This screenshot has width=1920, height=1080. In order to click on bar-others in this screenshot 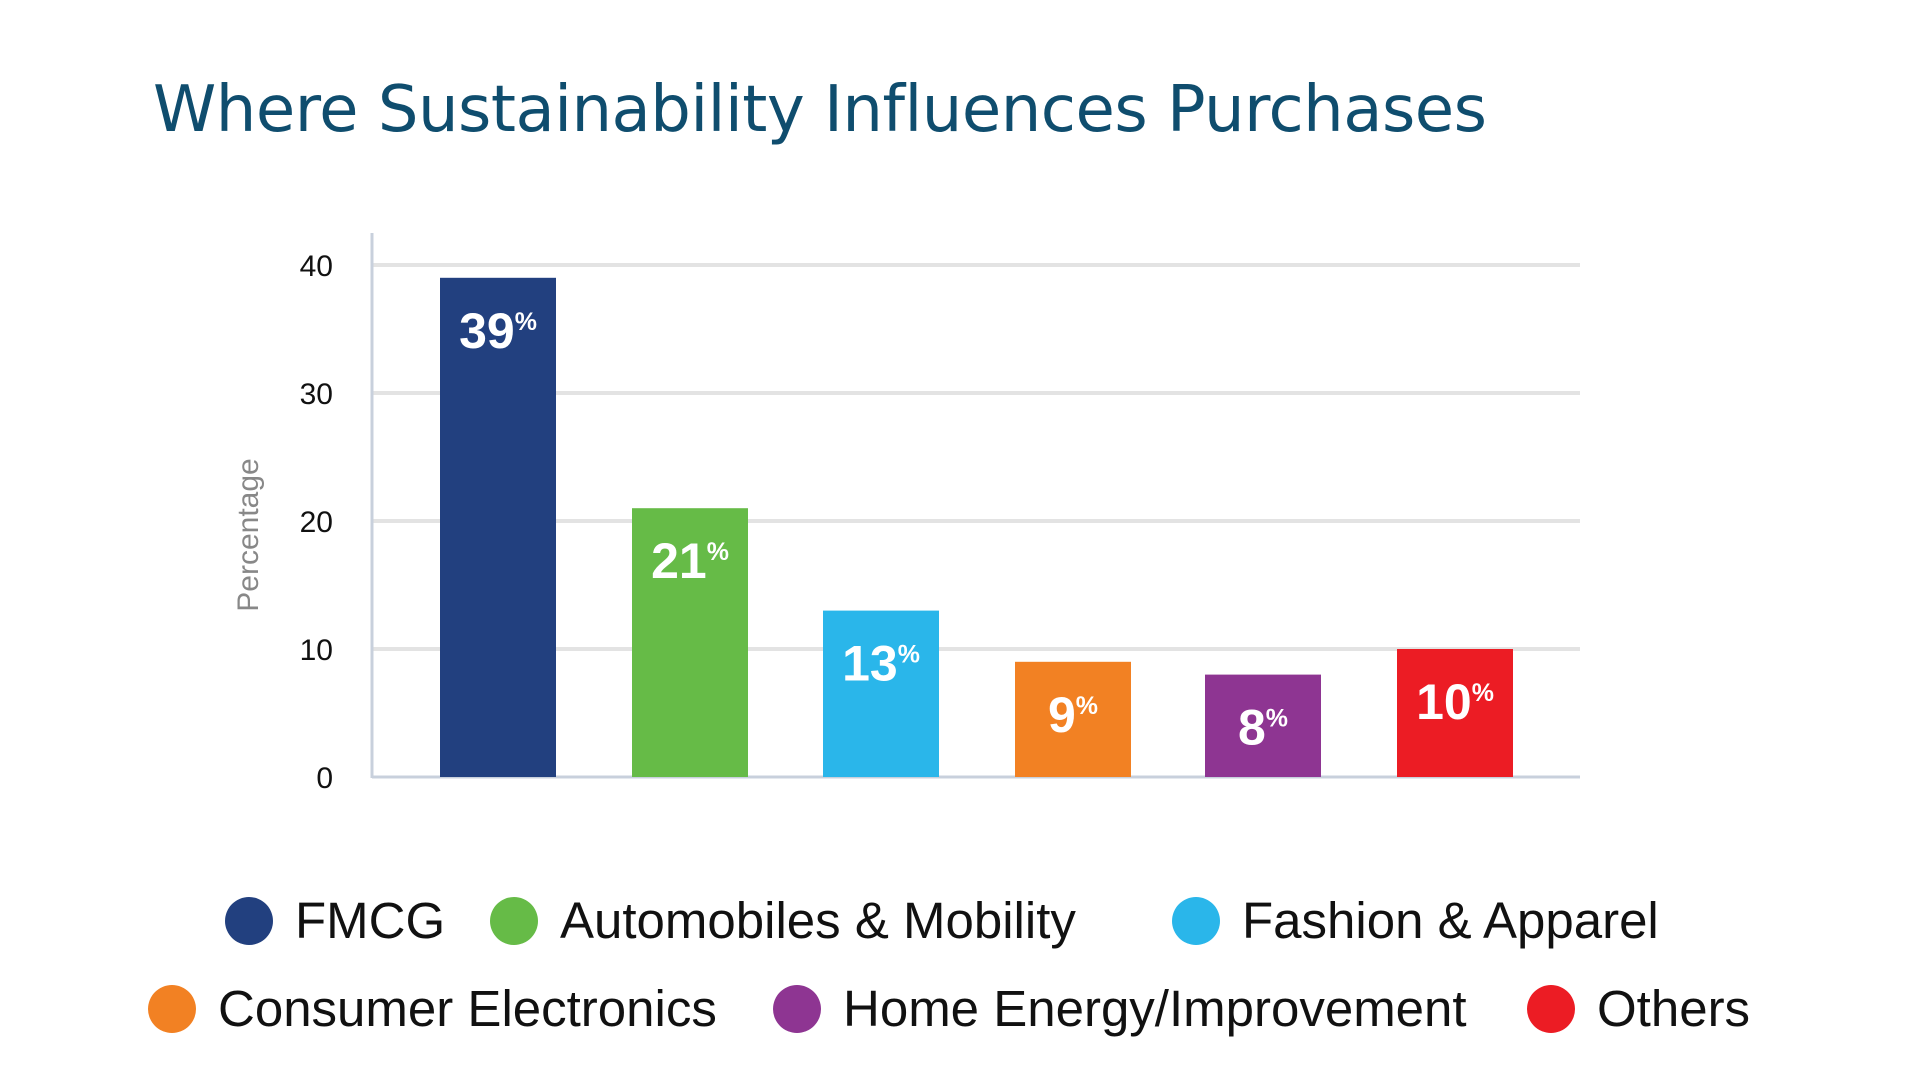, I will do `click(1455, 713)`.